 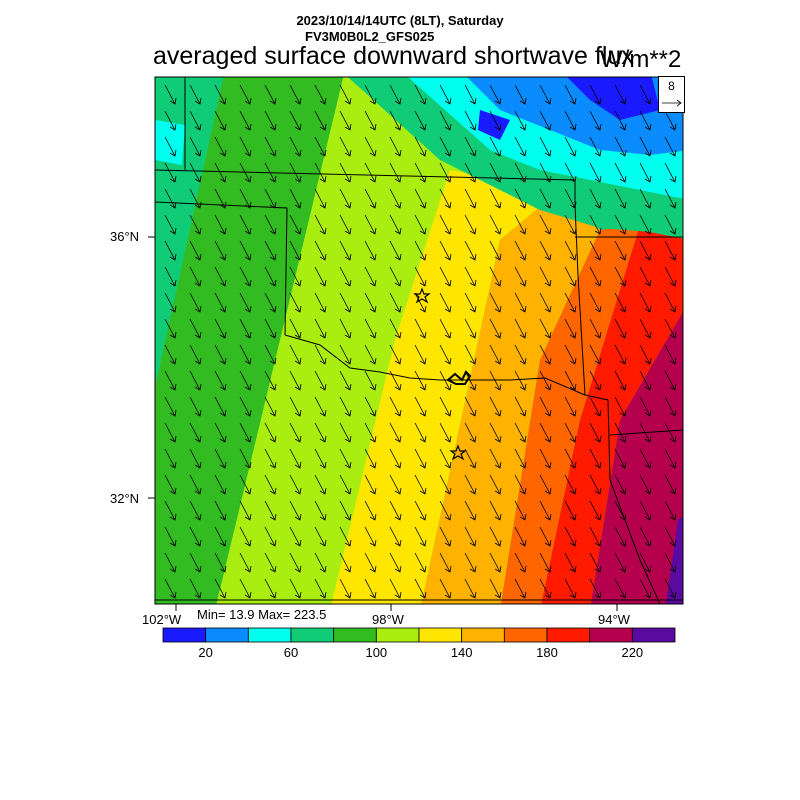 I want to click on city-markers, so click(x=440, y=374).